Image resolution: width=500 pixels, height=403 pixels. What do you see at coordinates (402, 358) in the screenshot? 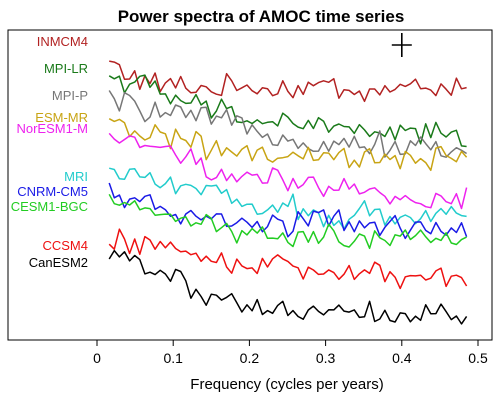
I see `x-tick-label: 0.4` at bounding box center [402, 358].